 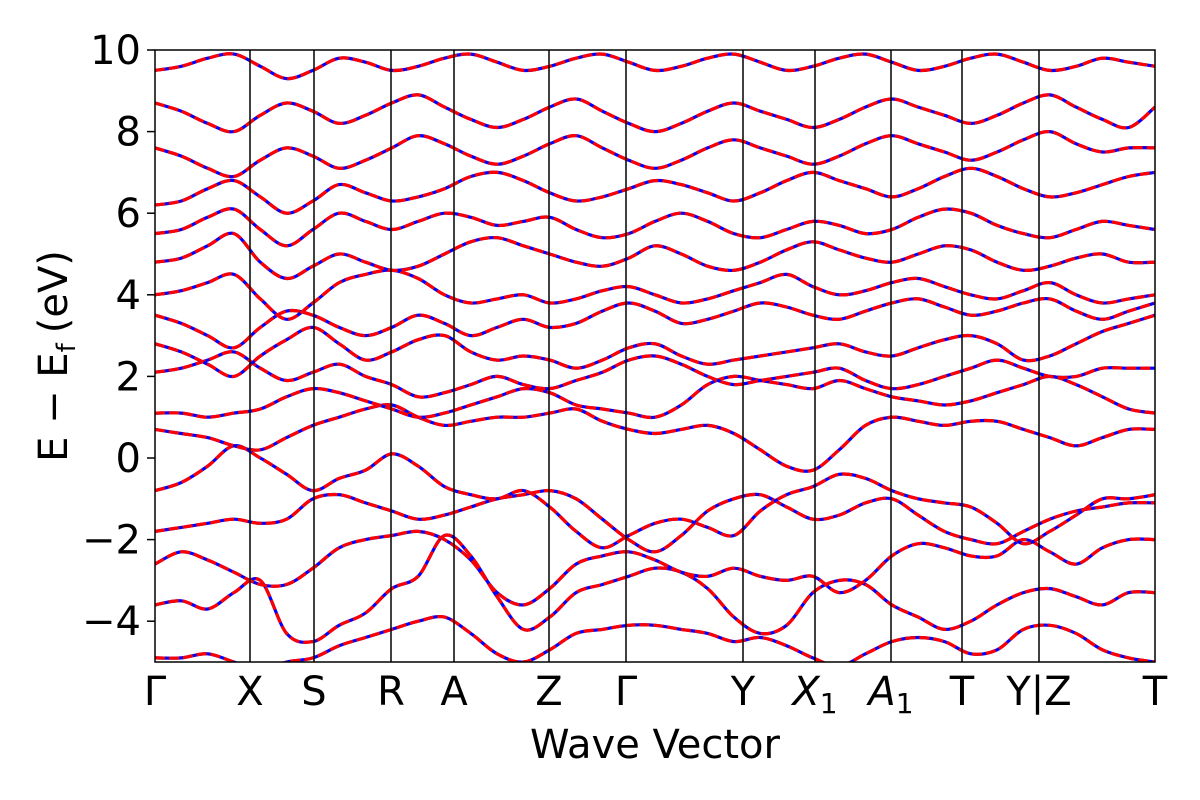 What do you see at coordinates (889, 694) in the screenshot?
I see `x-tick-label: A1` at bounding box center [889, 694].